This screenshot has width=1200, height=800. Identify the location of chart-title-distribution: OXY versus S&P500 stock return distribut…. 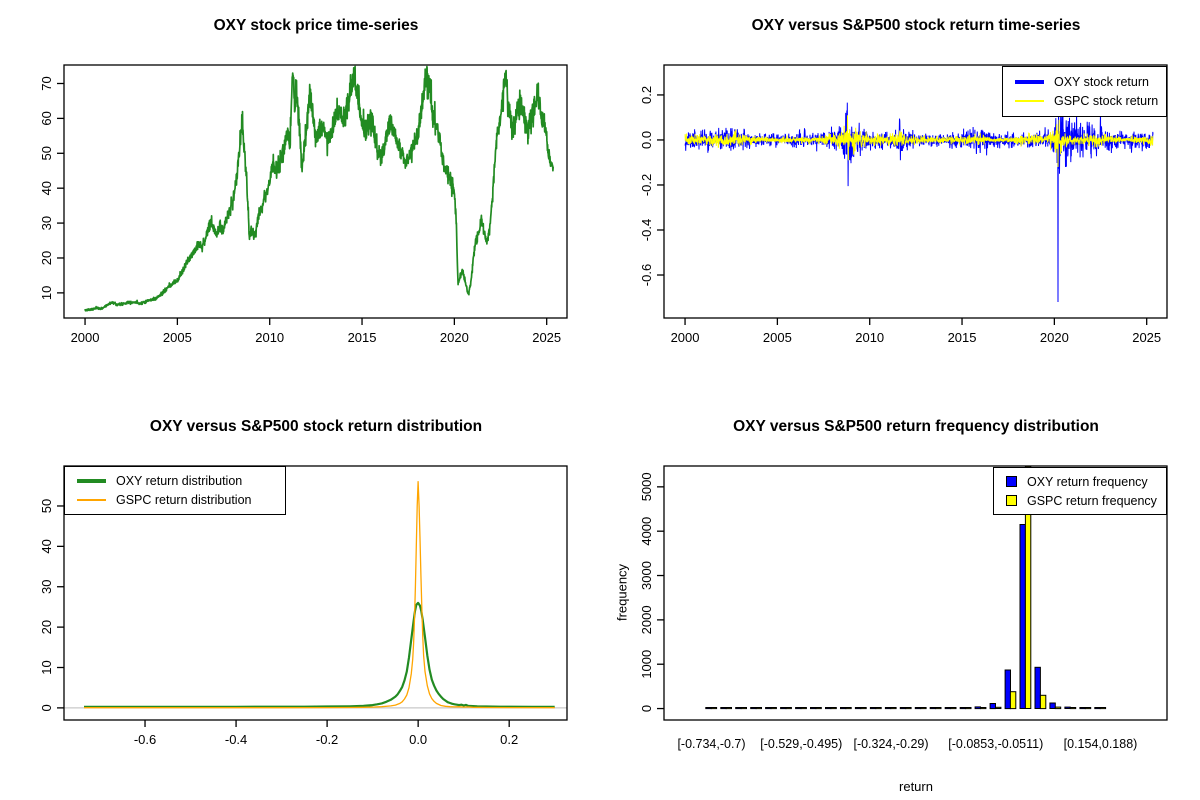
(316, 426).